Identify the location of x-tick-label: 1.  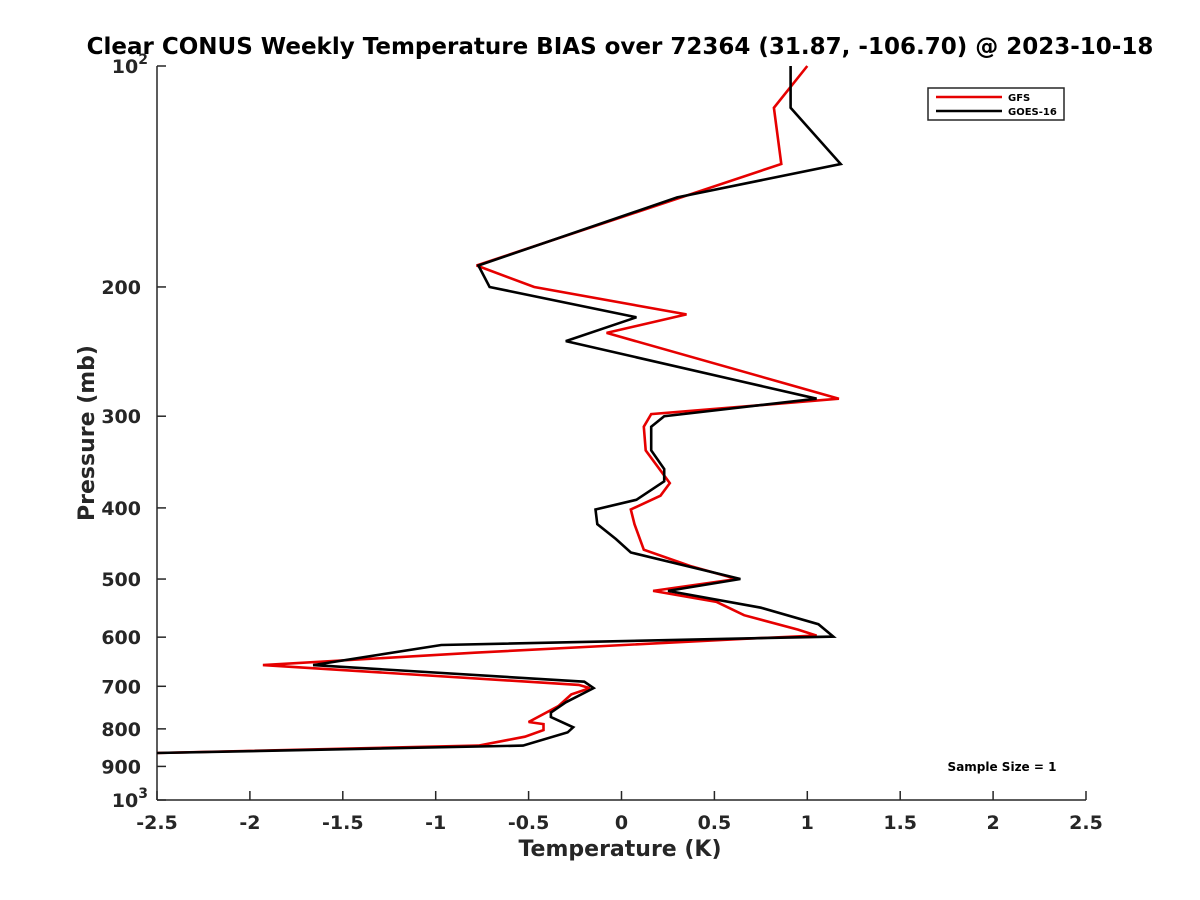
(807, 823).